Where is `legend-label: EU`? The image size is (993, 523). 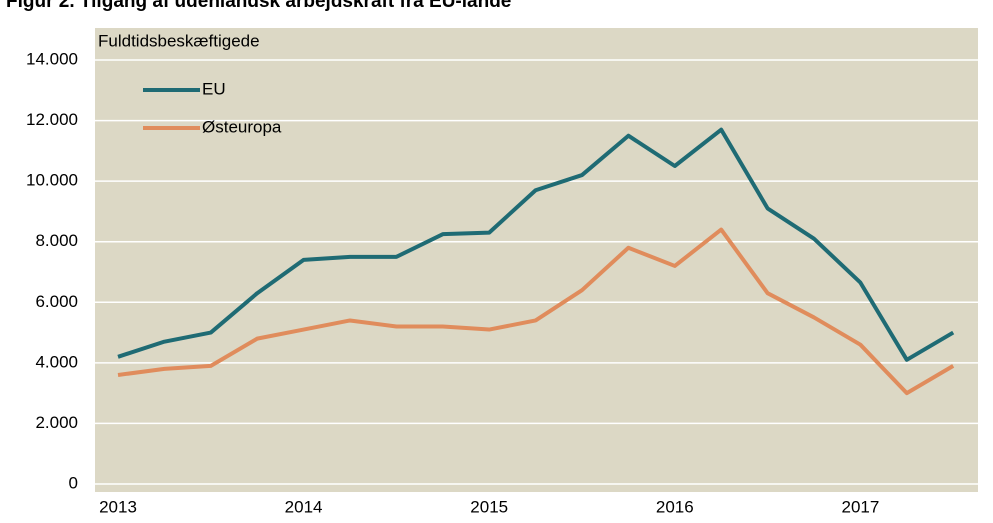 legend-label: EU is located at coordinates (214, 88).